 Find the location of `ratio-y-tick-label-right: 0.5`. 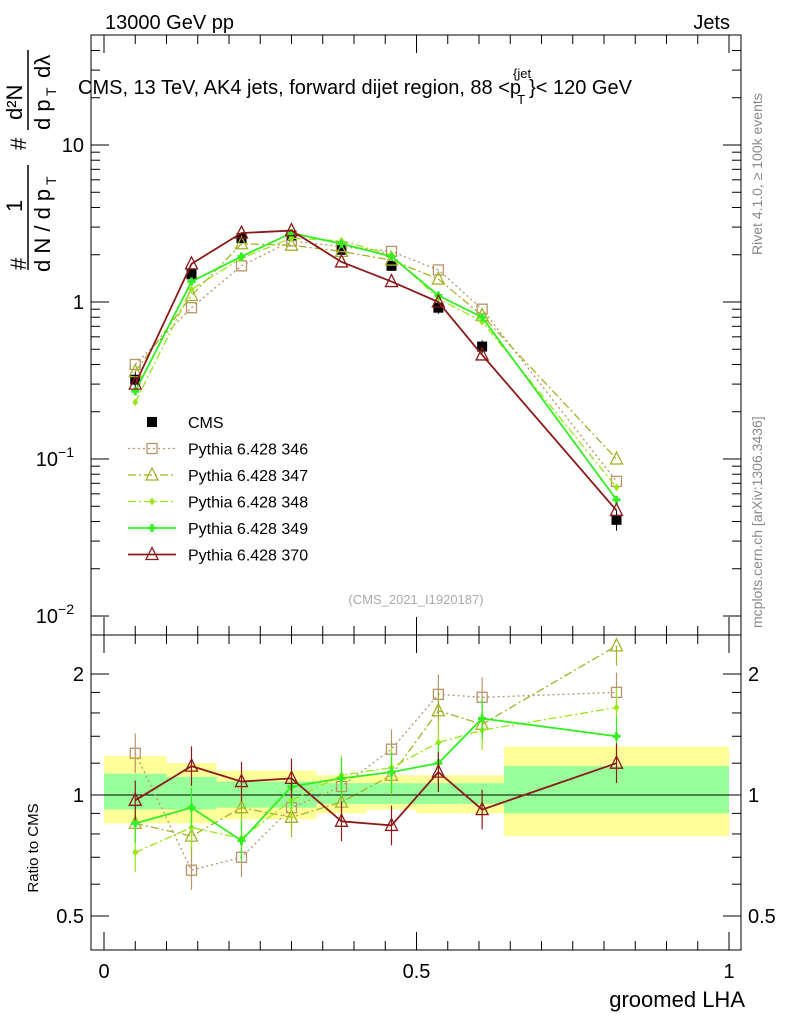

ratio-y-tick-label-right: 0.5 is located at coordinates (762, 917).